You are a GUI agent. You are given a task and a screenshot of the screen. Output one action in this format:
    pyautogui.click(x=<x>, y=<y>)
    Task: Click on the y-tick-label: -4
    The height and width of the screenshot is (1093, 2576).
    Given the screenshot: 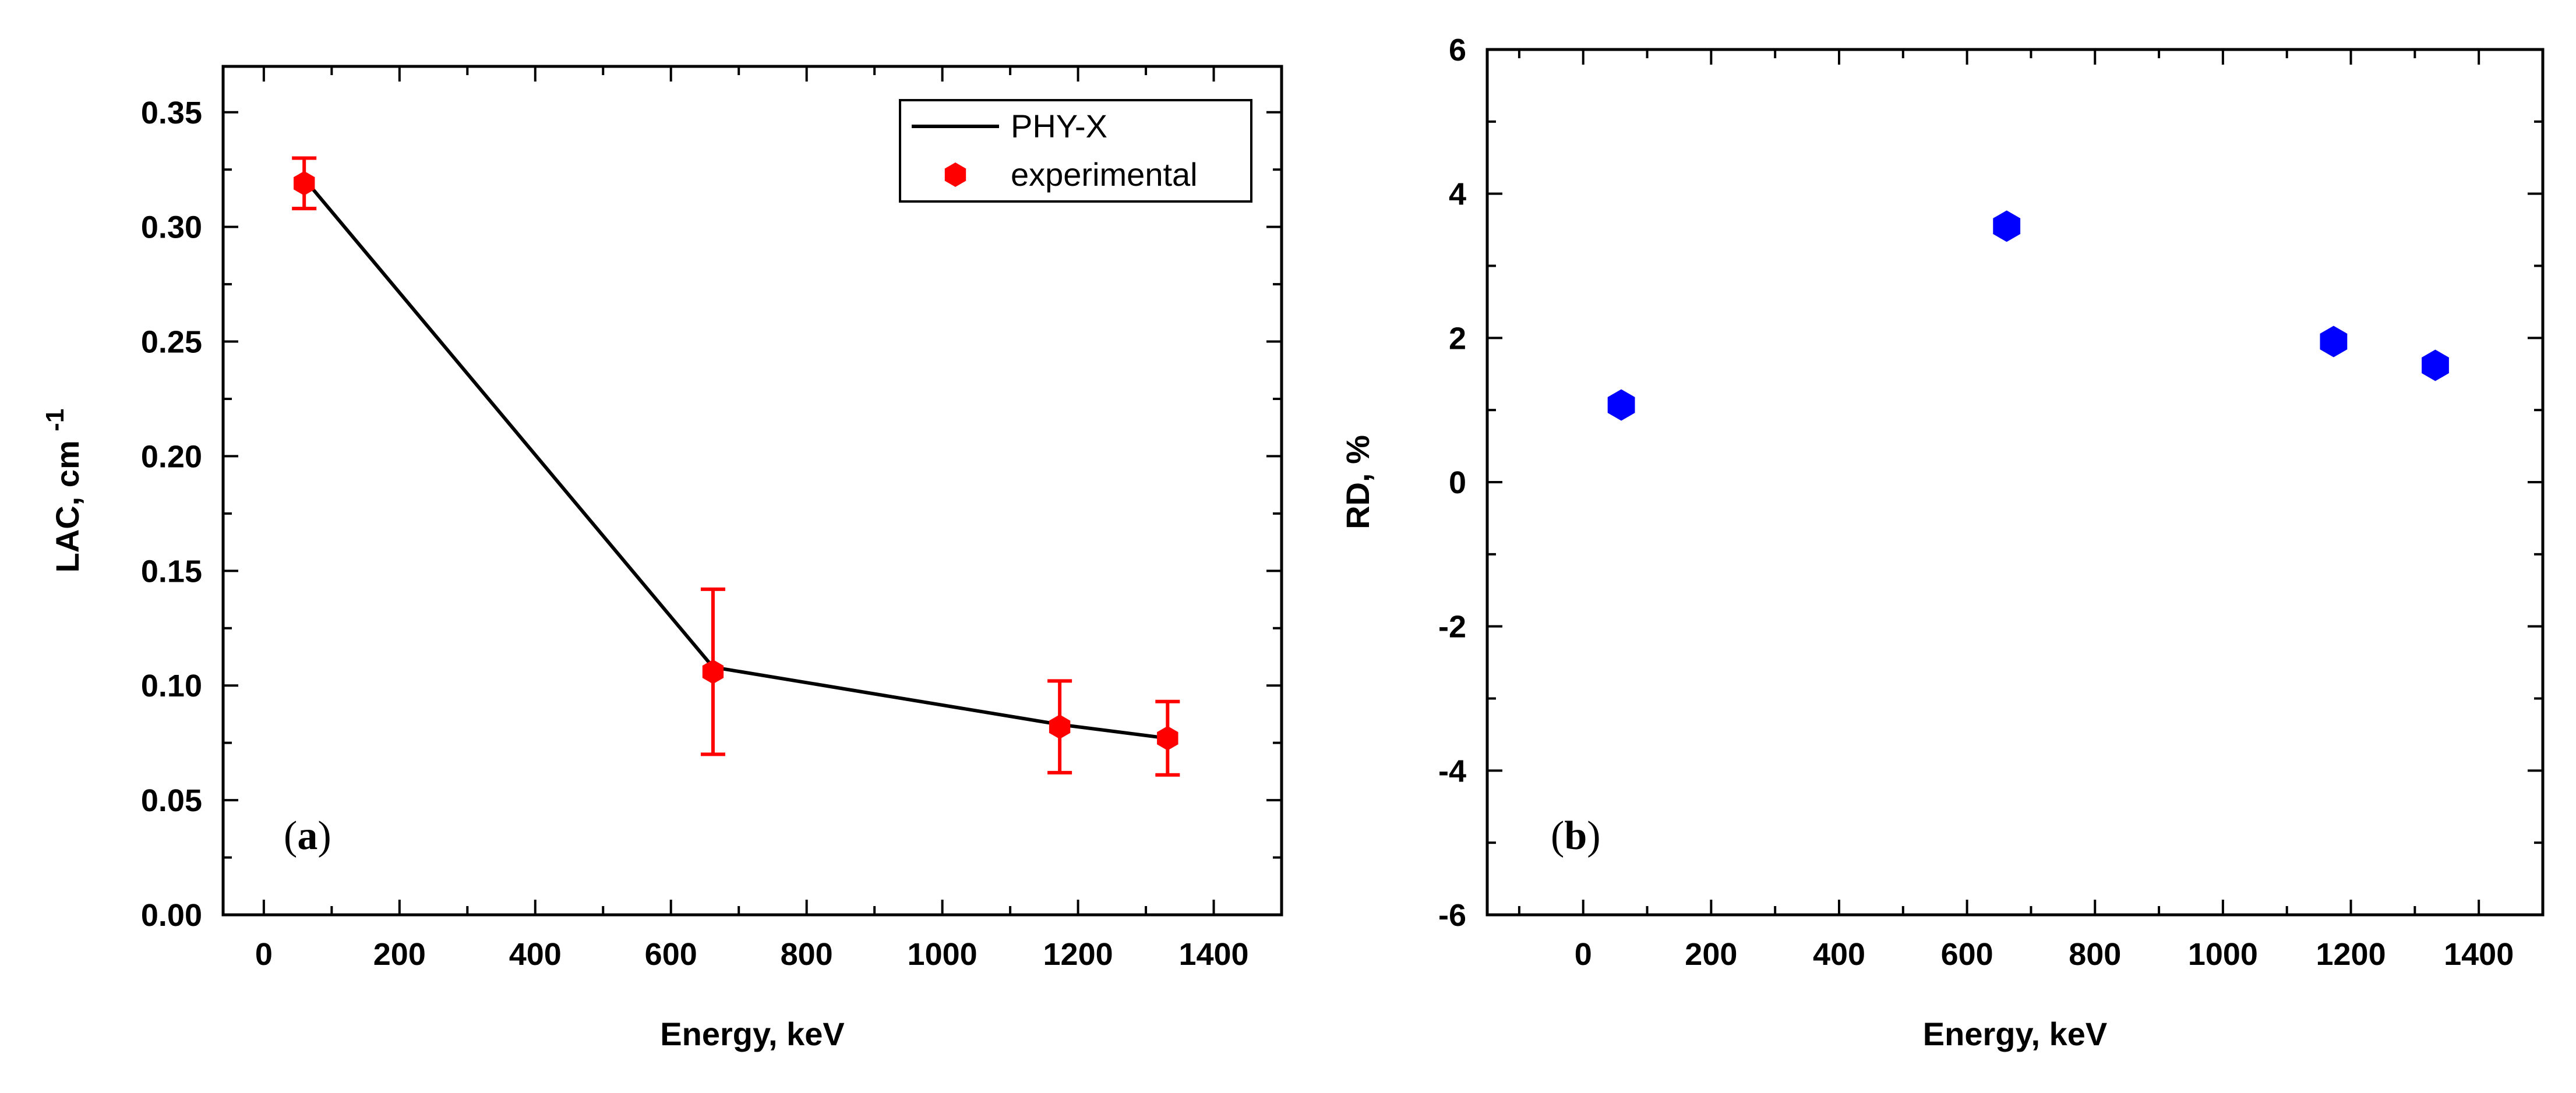 What is the action you would take?
    pyautogui.click(x=1452, y=771)
    